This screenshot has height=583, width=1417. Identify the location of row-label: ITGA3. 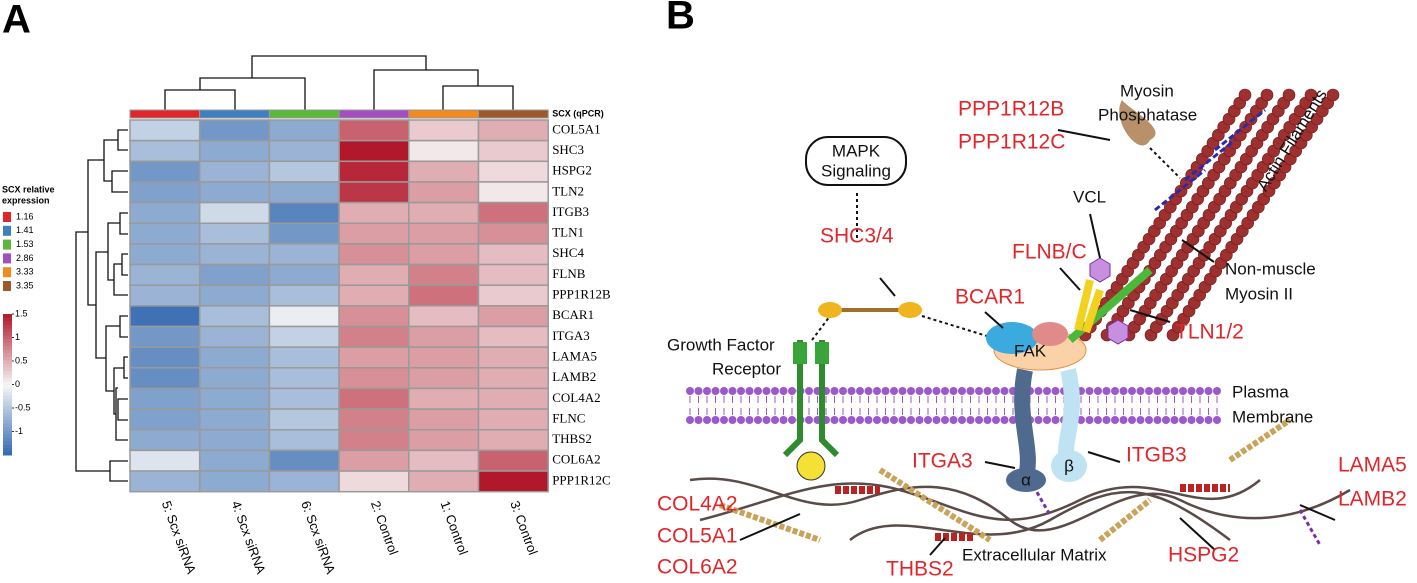
(571, 335).